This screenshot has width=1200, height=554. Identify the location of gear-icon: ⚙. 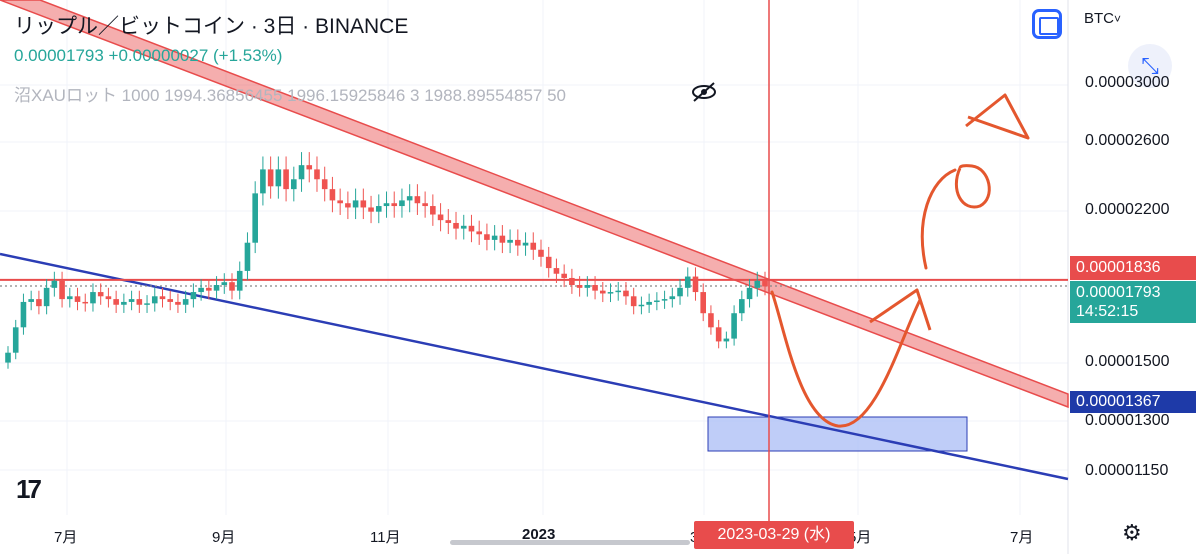
(1132, 532).